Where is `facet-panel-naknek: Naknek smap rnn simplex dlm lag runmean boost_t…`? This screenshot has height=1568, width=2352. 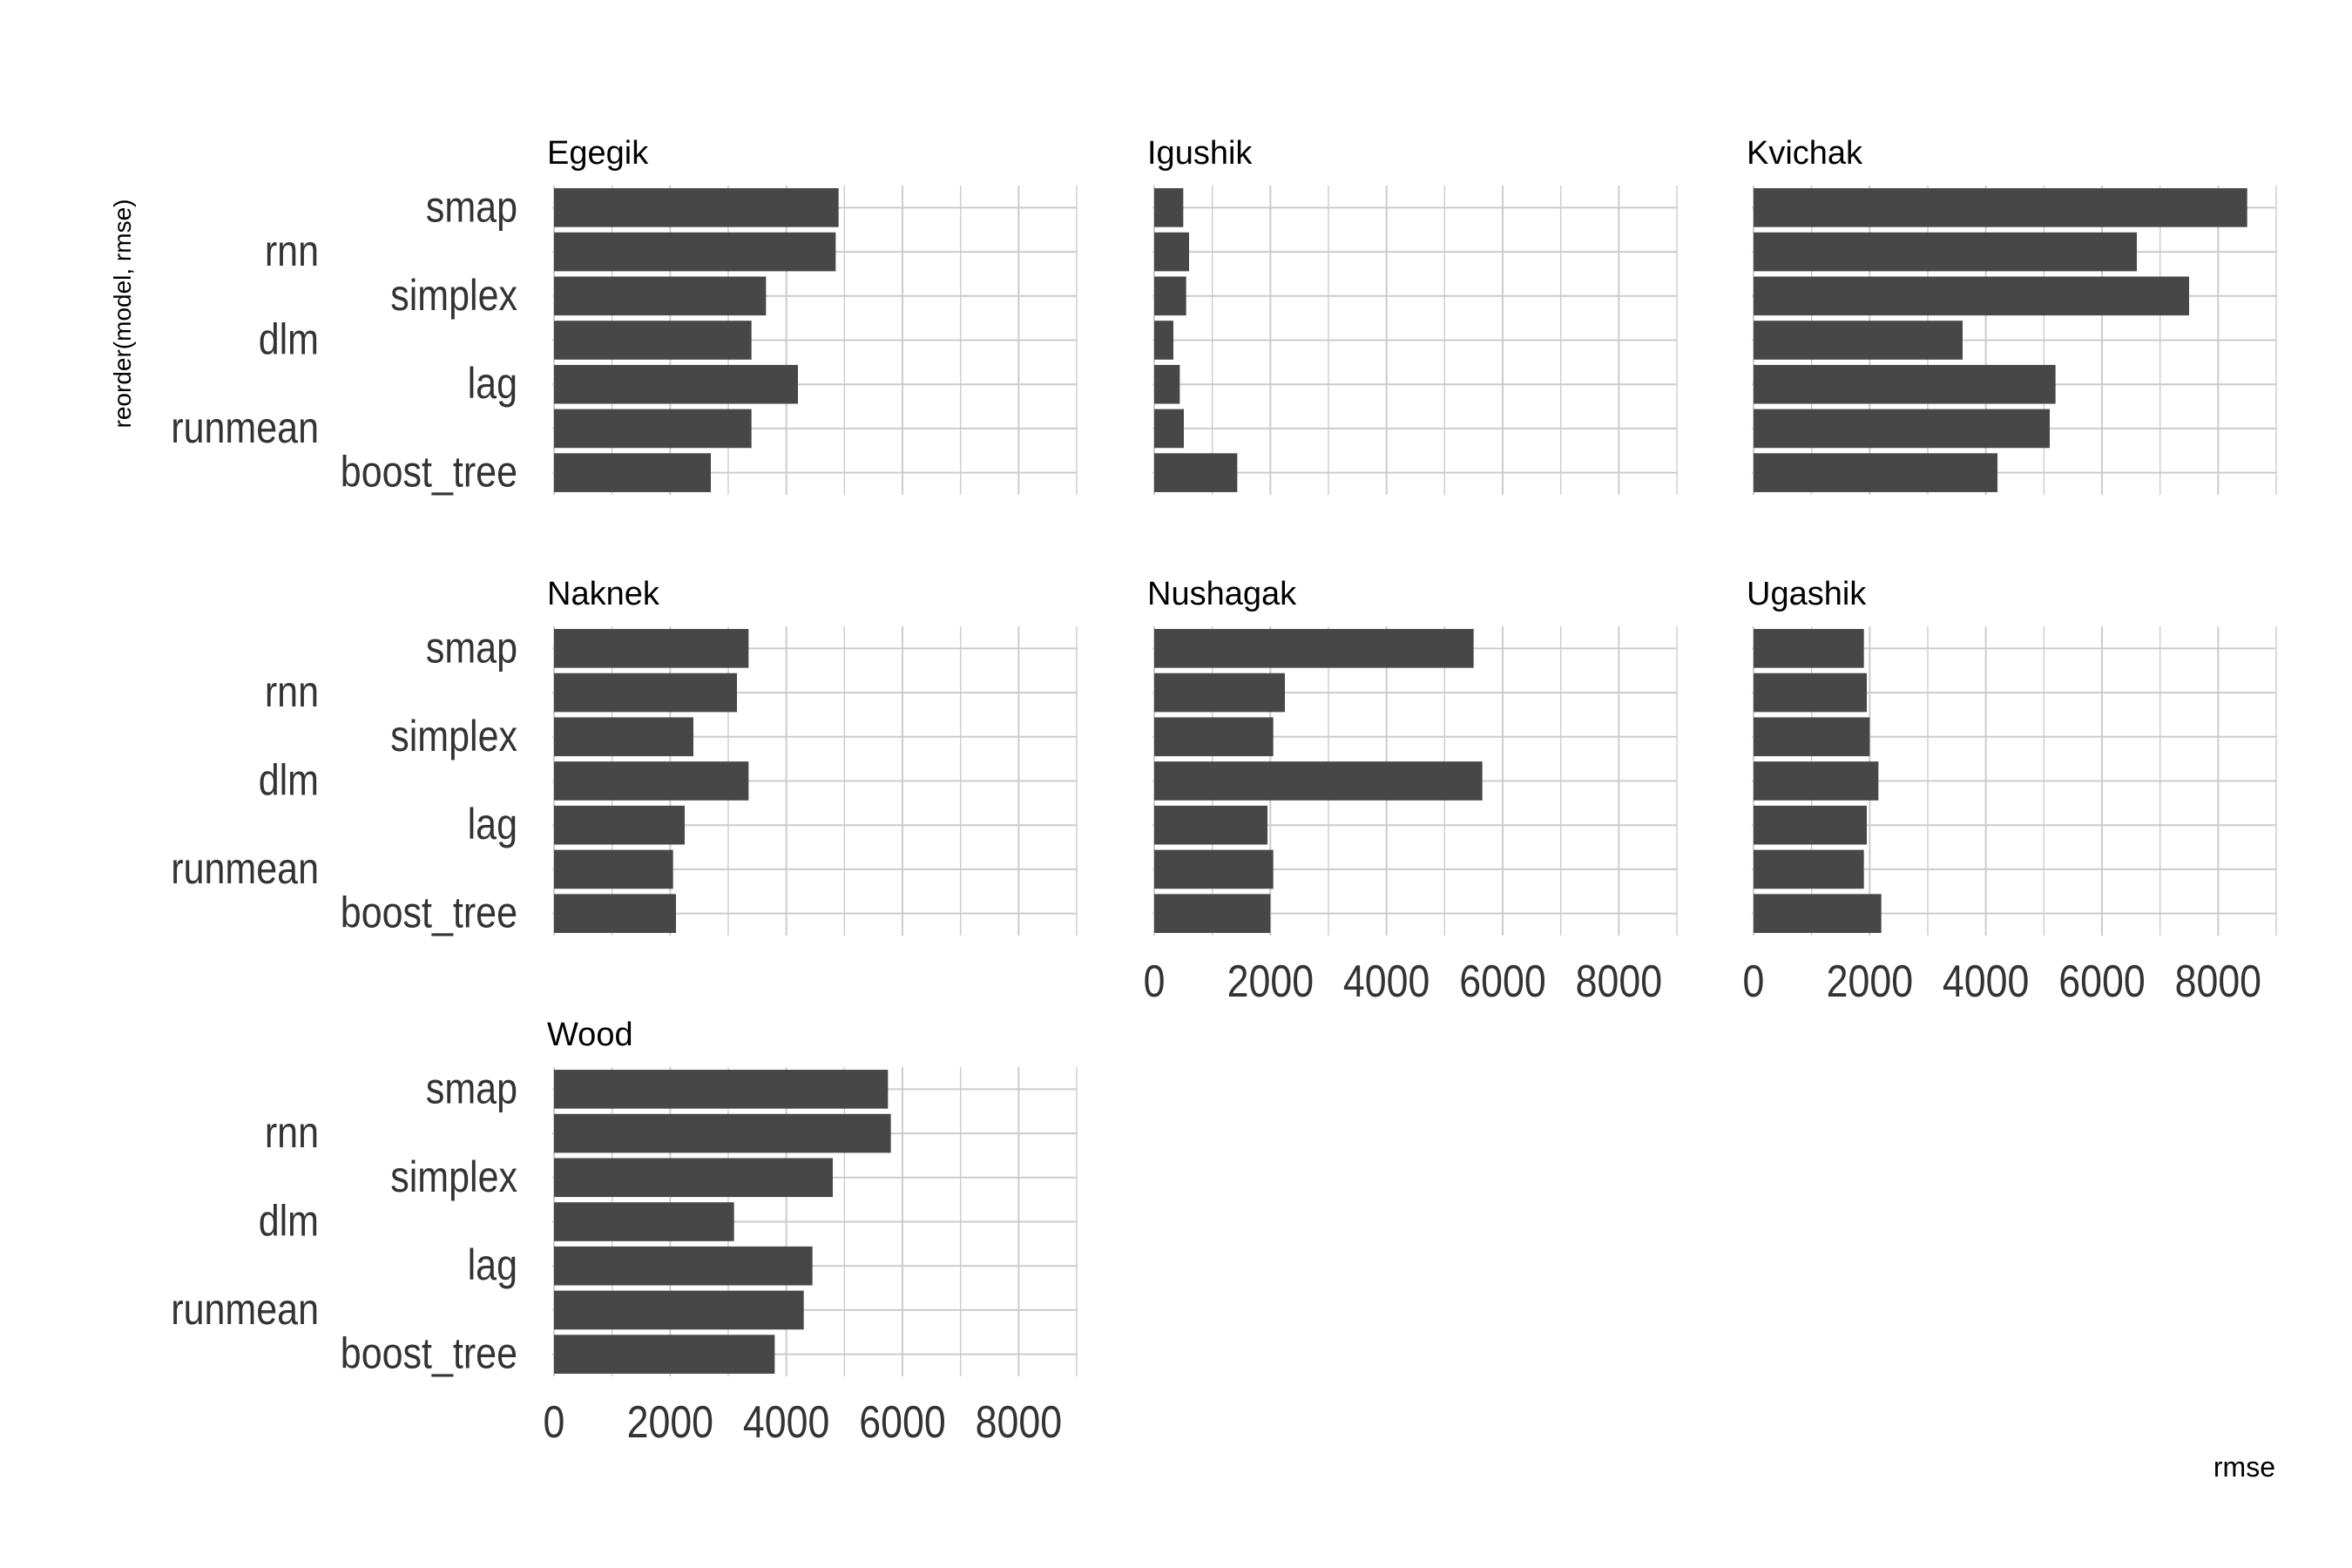 facet-panel-naknek: Naknek smap rnn simplex dlm lag runmean boost_t… is located at coordinates (624, 756).